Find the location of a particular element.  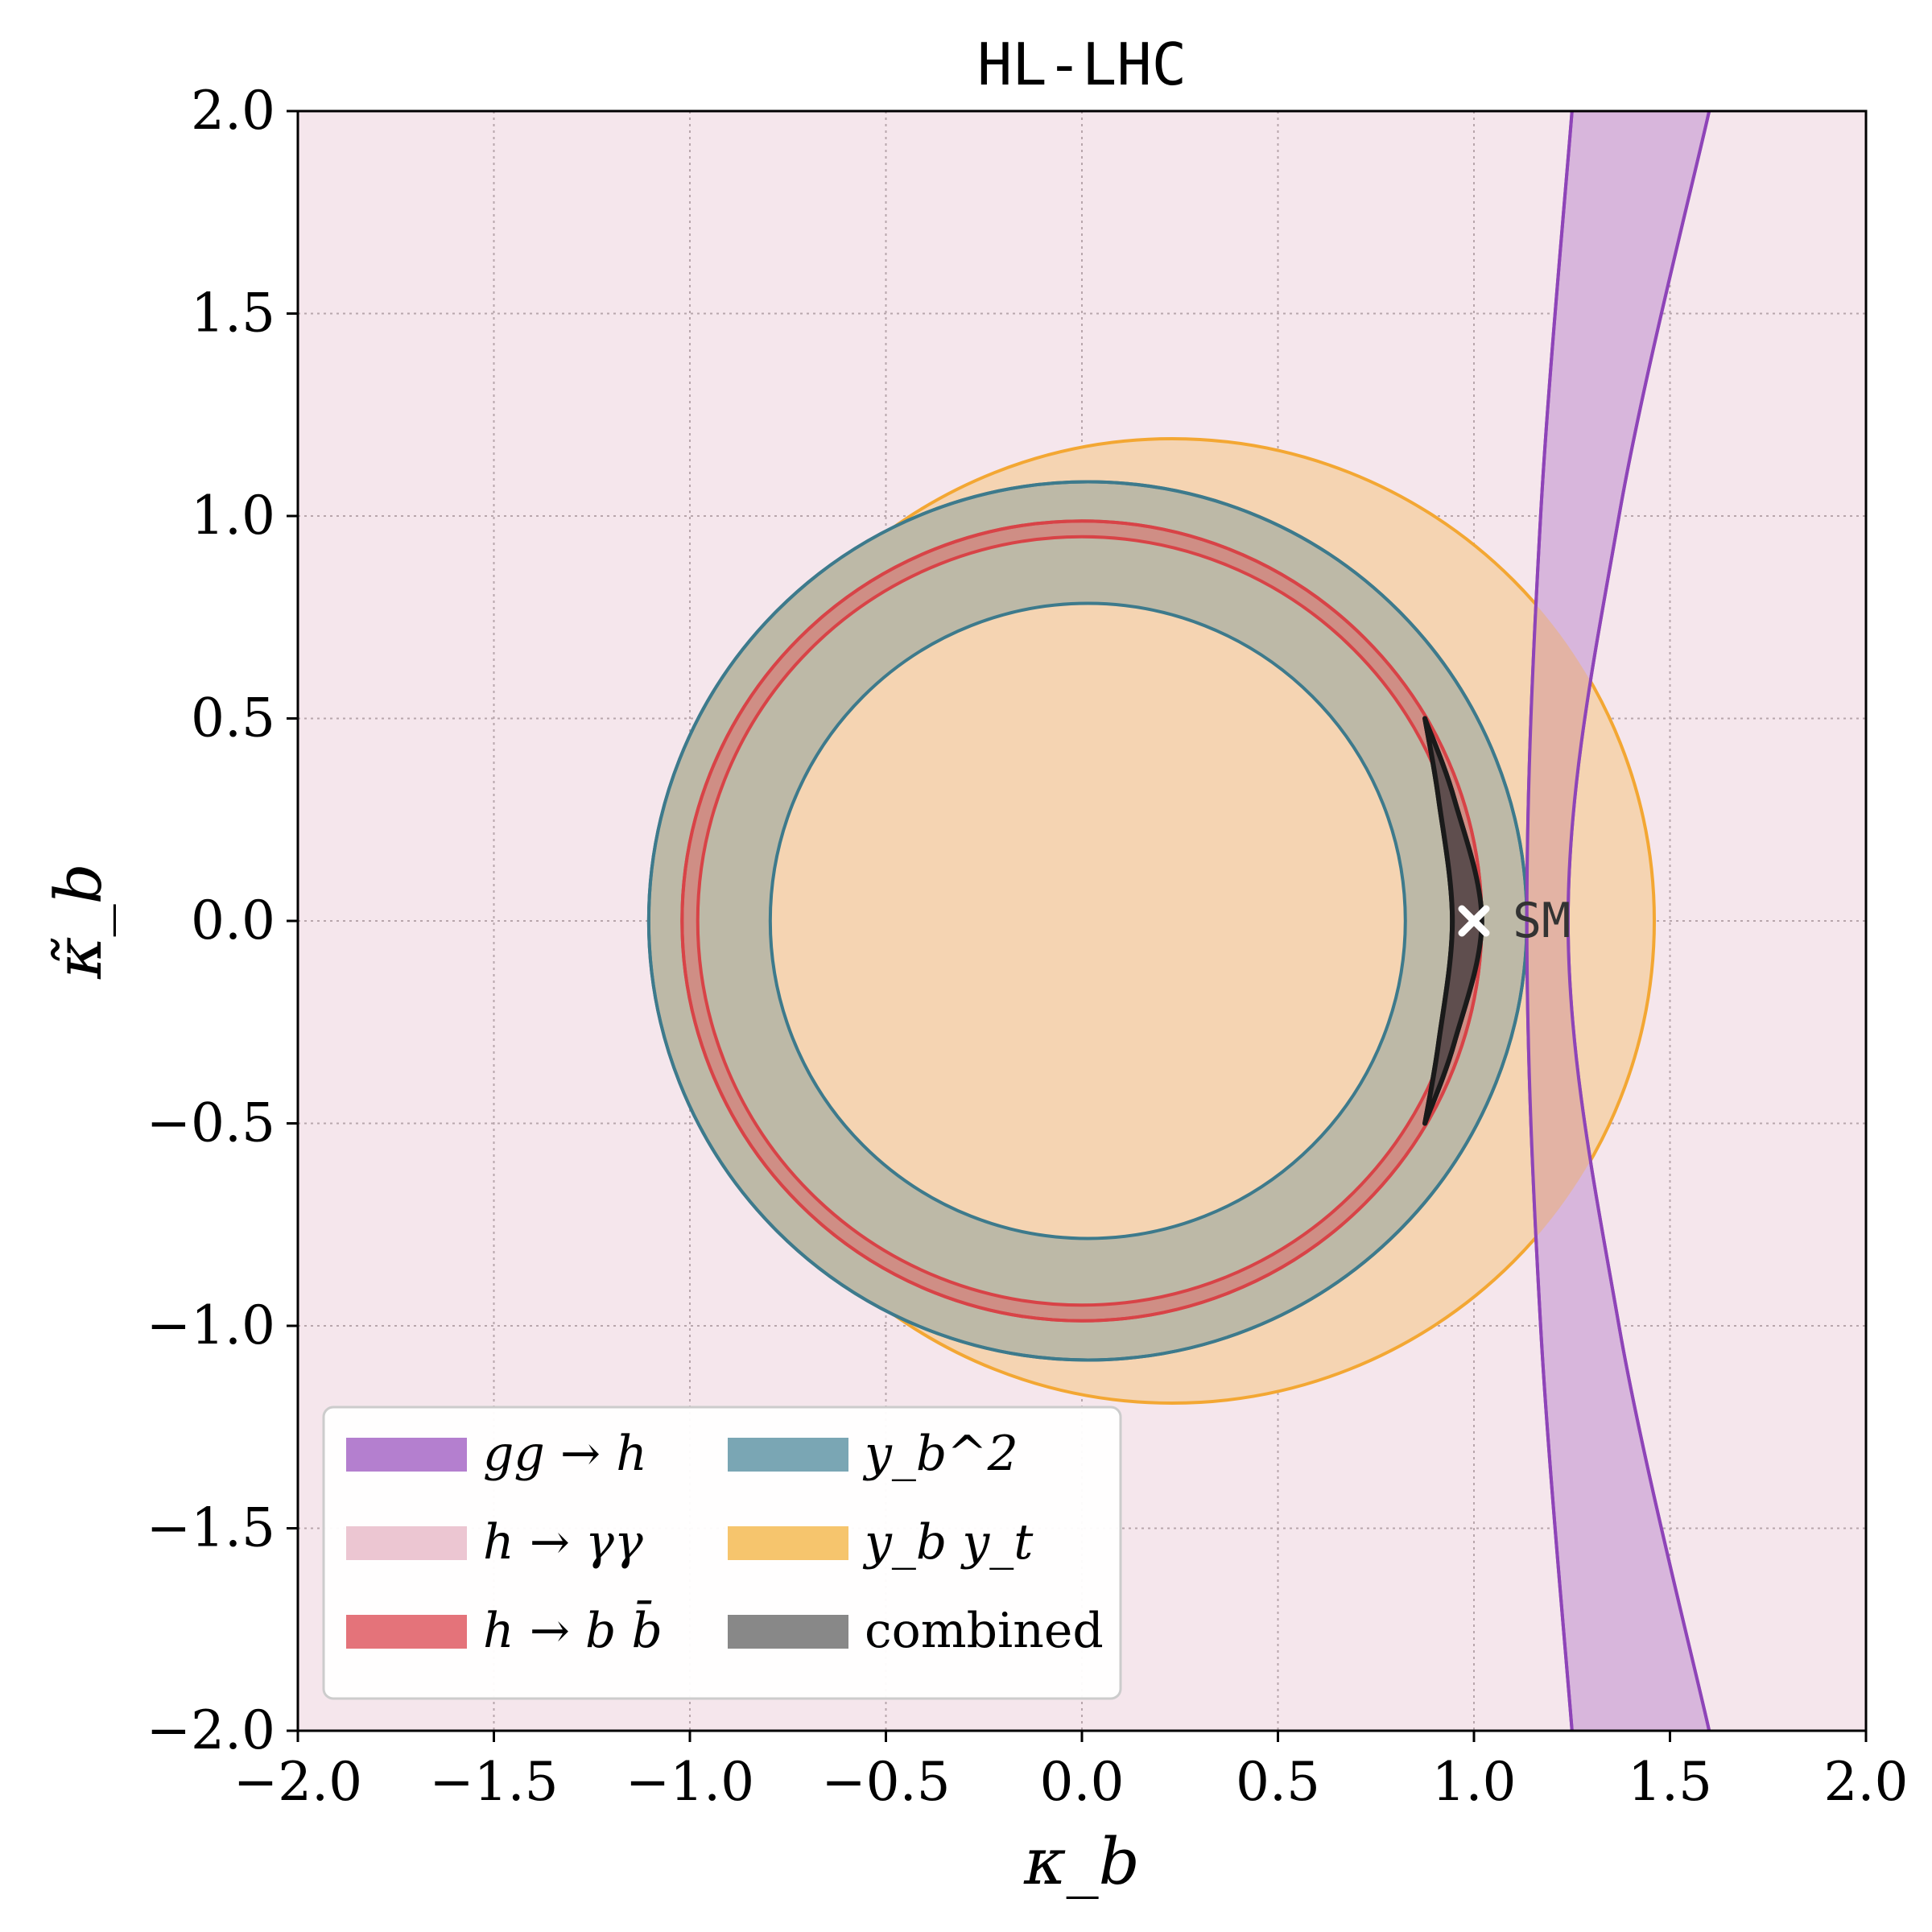

x-axis-label: κ_b is located at coordinates (1081, 1861).